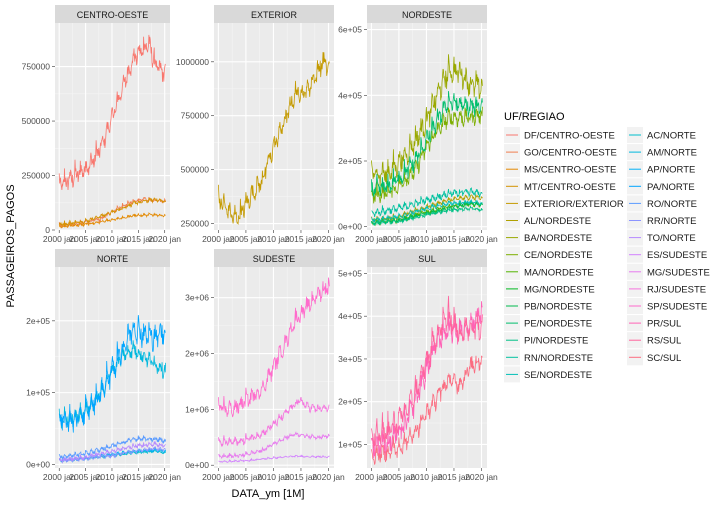 This screenshot has width=720, height=509. Describe the element at coordinates (427, 410) in the screenshot. I see `series-line-sc-sul` at that location.